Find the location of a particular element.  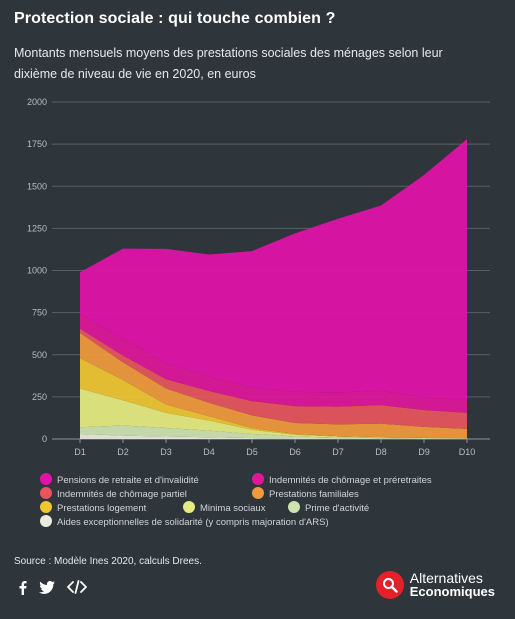

brand-name-line1: Alternatives is located at coordinates (446, 578).